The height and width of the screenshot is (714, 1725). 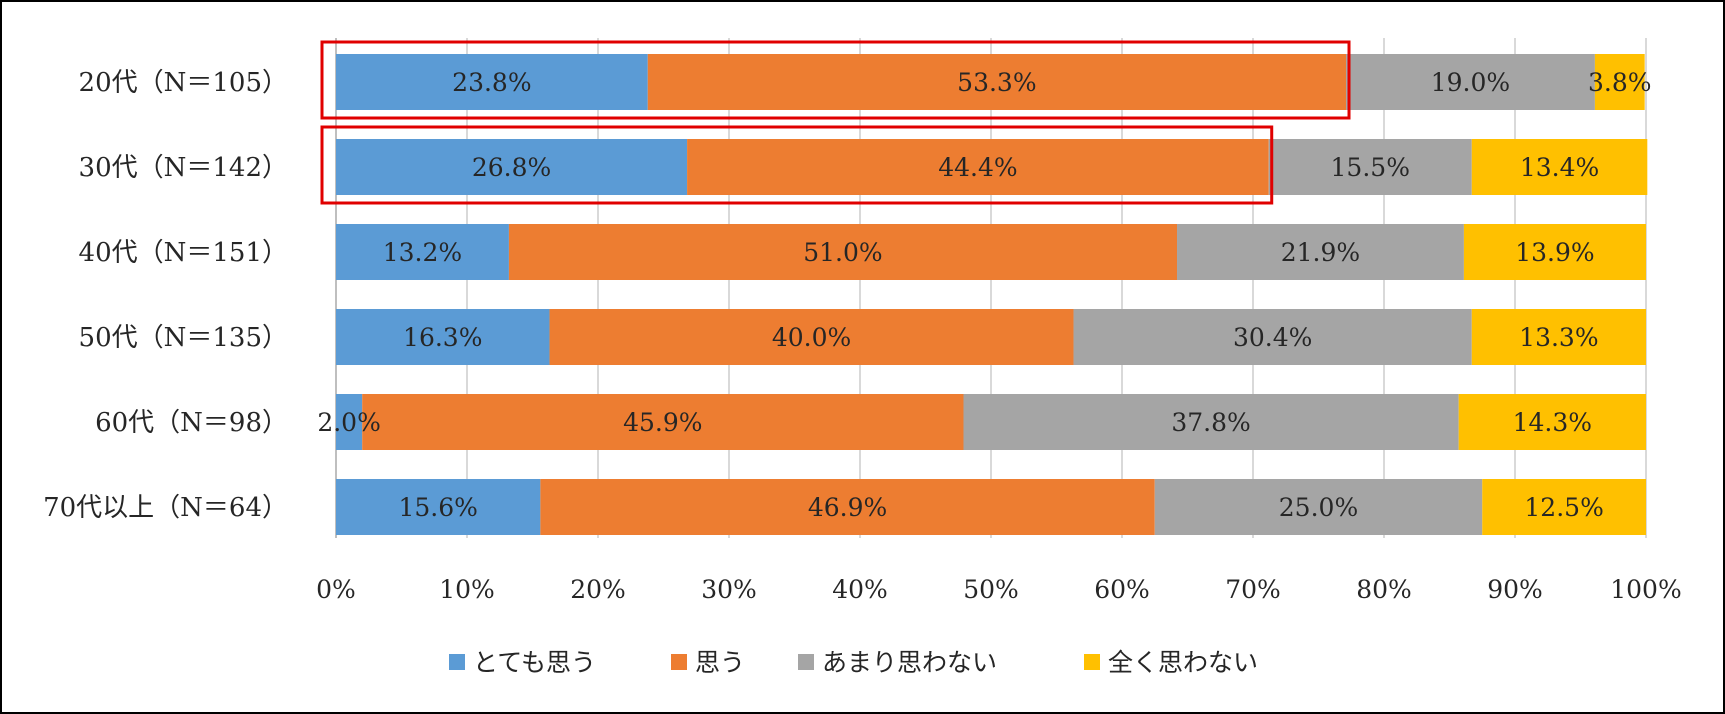 I want to click on data-label: 13.3%, so click(x=1558, y=337).